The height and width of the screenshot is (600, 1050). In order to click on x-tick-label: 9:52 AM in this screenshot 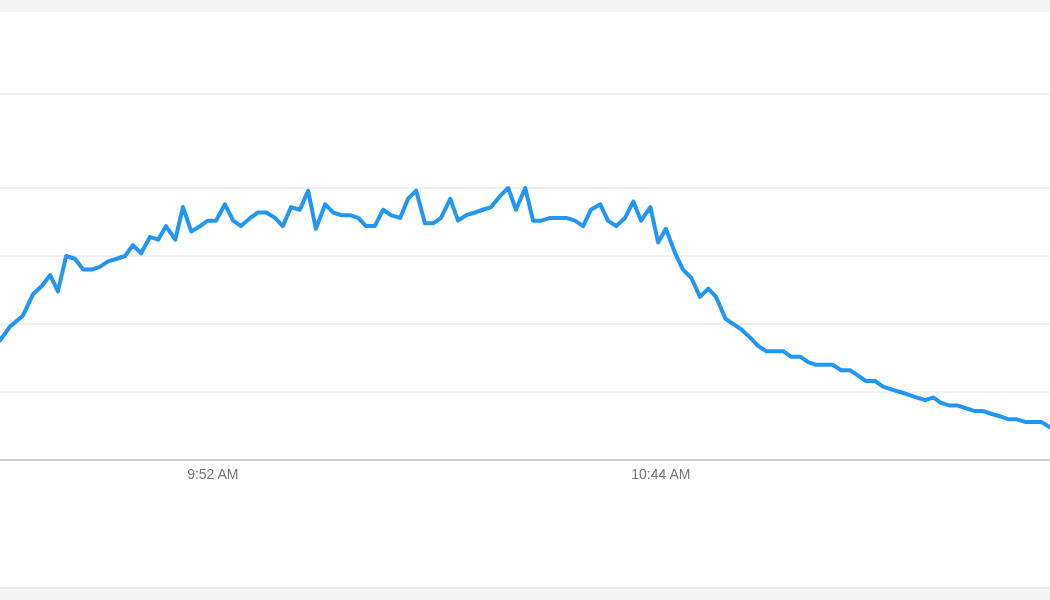, I will do `click(213, 474)`.